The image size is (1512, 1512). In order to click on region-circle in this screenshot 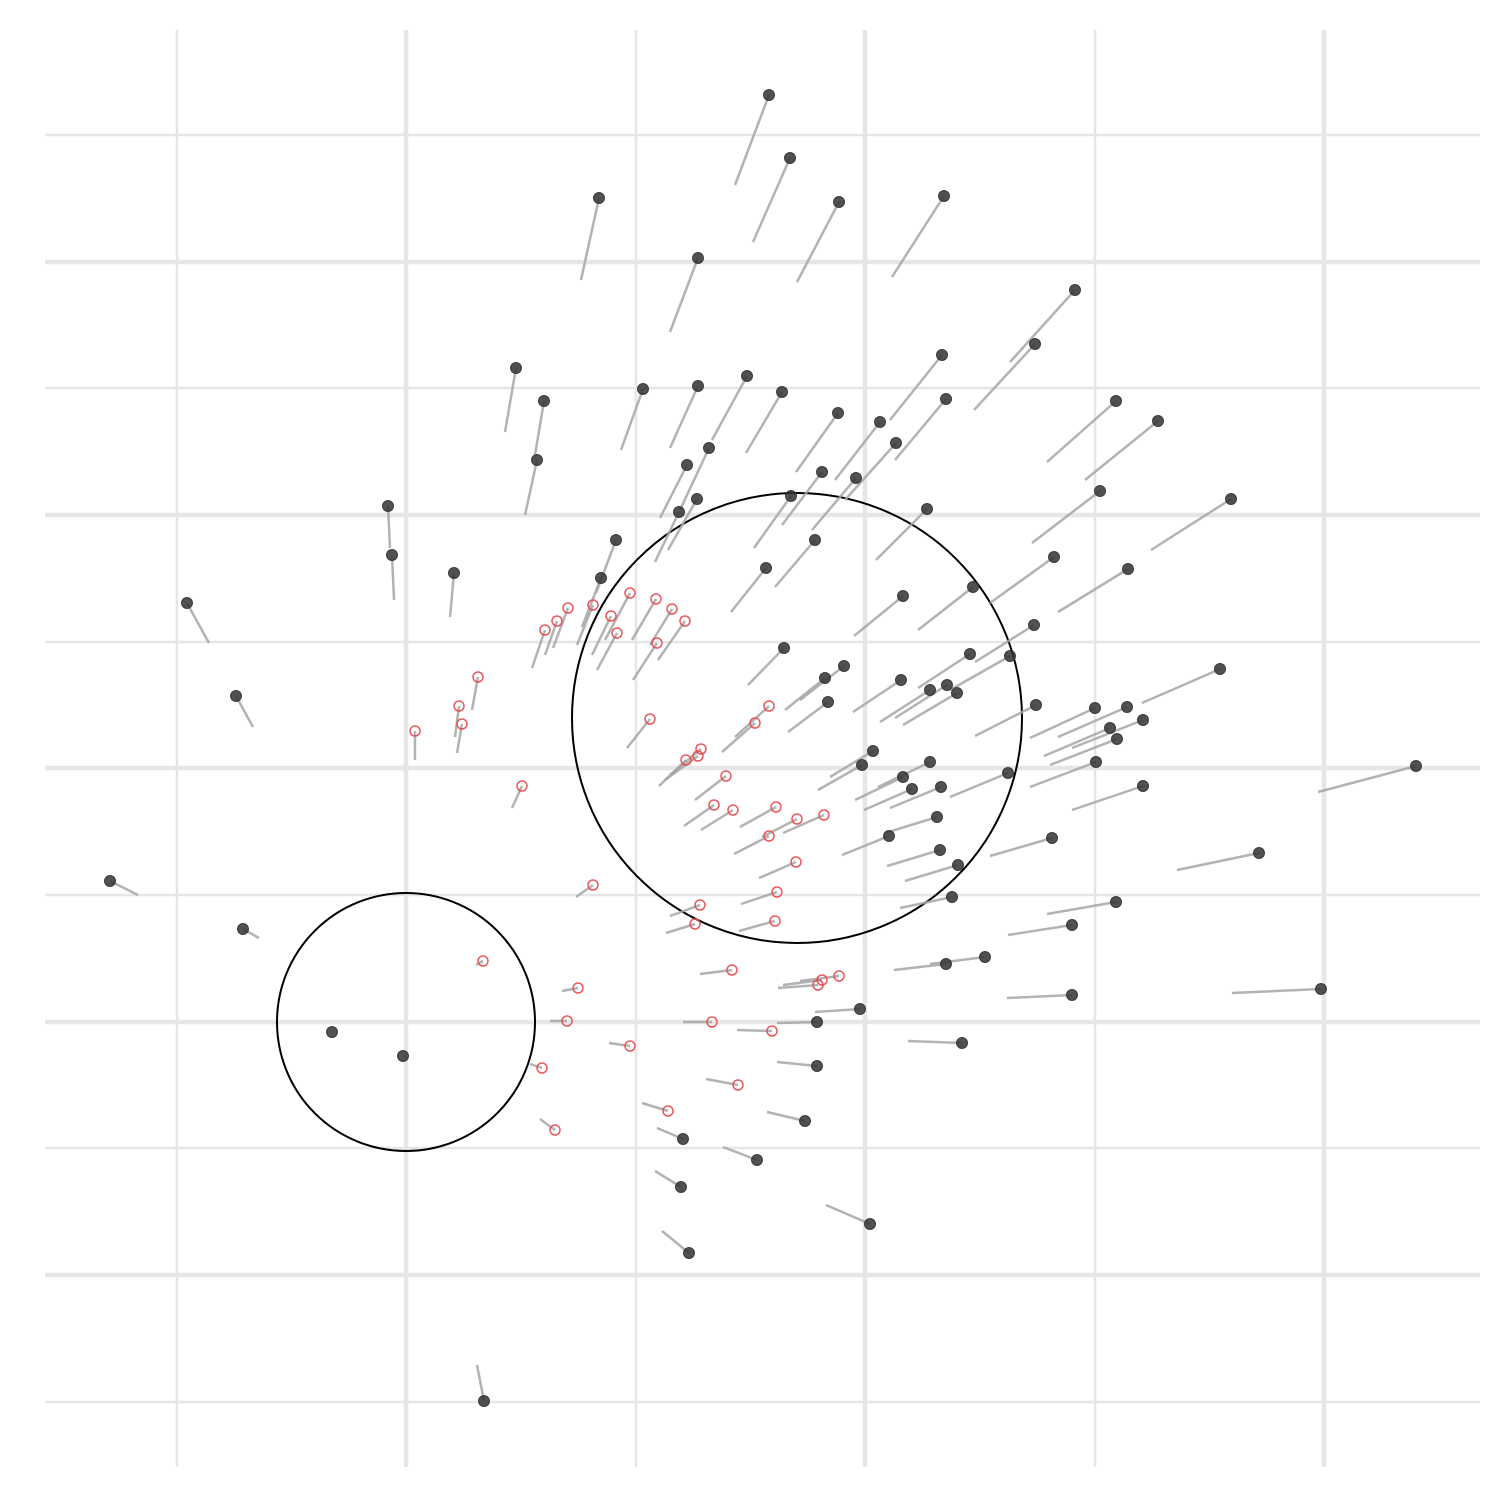, I will do `click(797, 718)`.